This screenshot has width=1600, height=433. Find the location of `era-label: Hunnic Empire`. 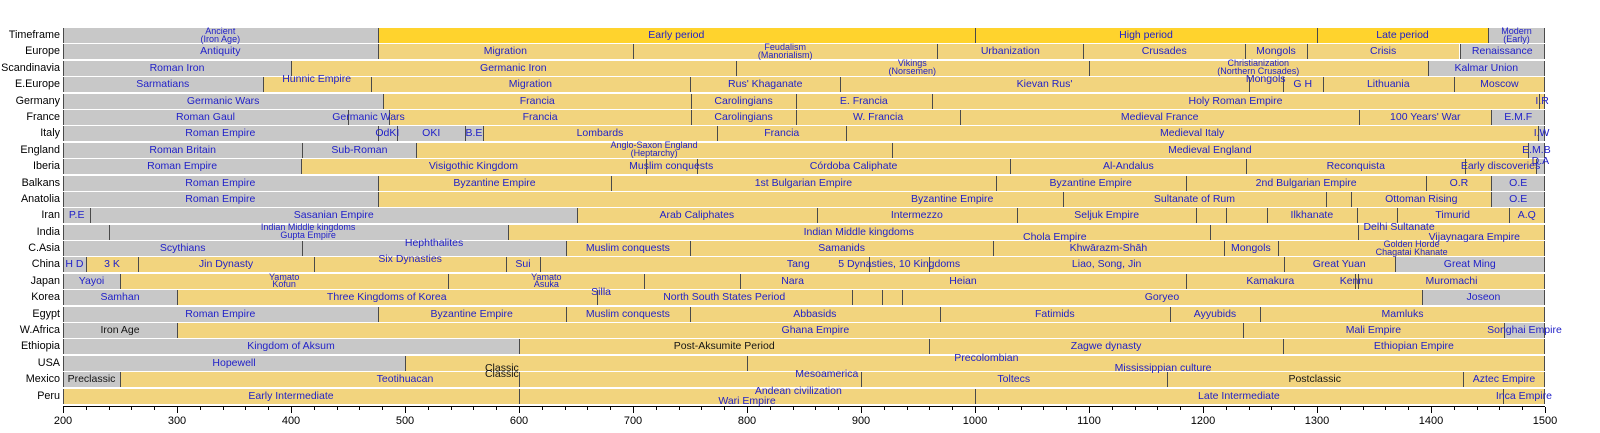

era-label: Hunnic Empire is located at coordinates (317, 79).